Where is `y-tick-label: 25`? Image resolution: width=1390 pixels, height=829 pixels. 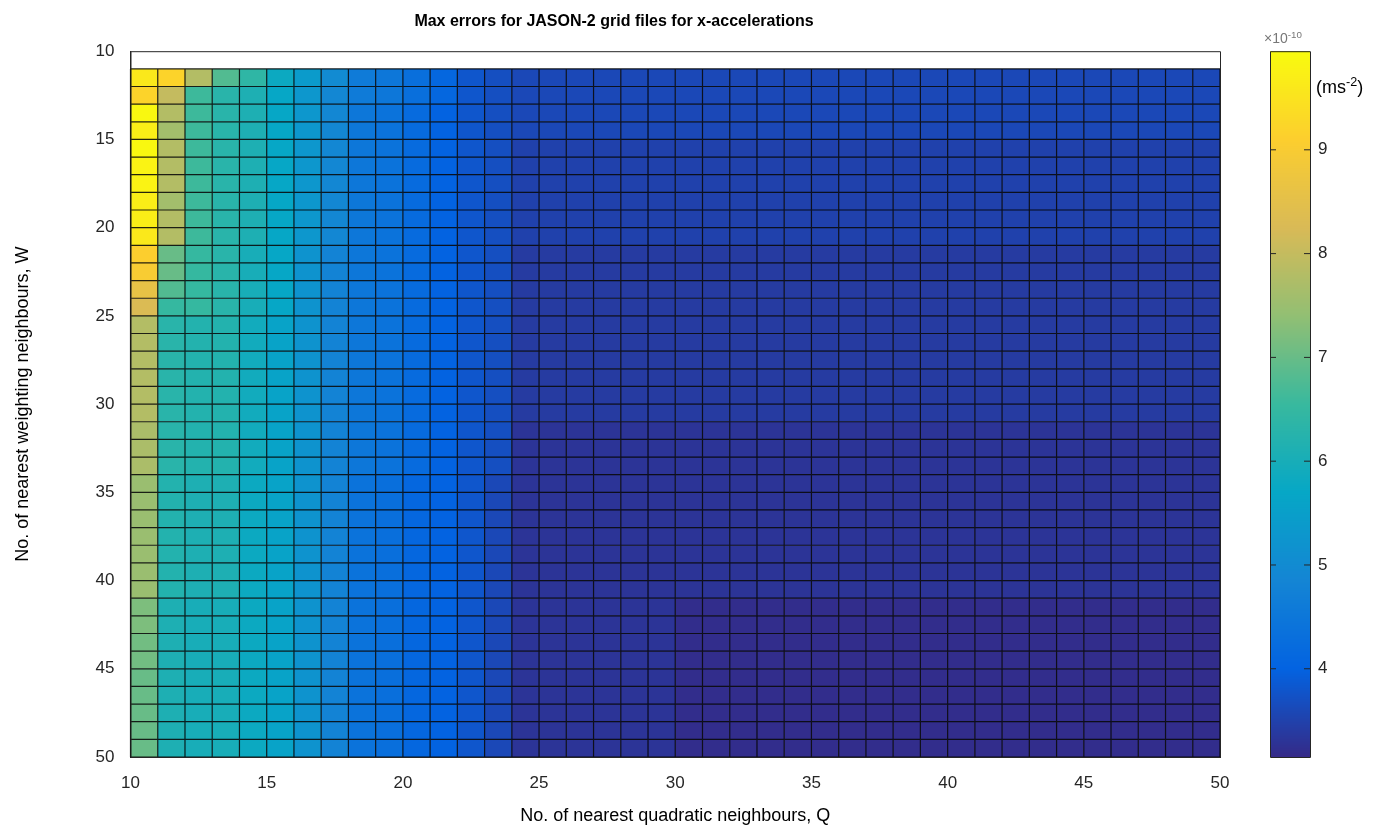
y-tick-label: 25 is located at coordinates (105, 315).